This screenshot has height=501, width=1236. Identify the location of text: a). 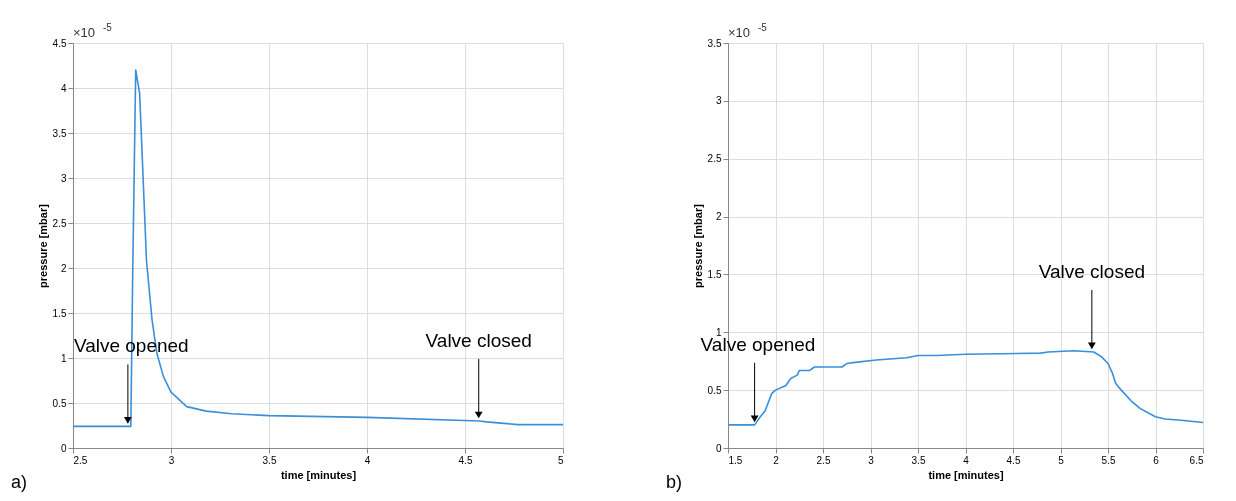
(19, 482).